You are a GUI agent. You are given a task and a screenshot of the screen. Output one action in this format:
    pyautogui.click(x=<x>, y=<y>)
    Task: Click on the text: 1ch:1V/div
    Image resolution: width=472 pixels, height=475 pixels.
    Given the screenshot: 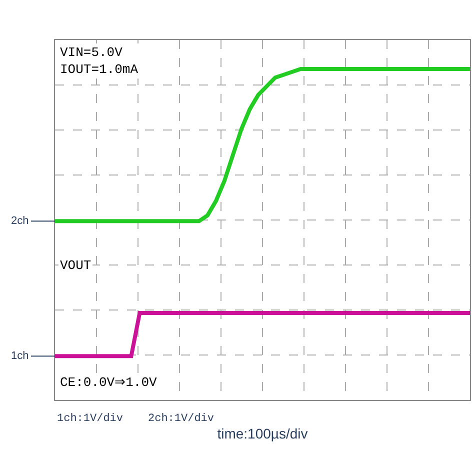 What is the action you would take?
    pyautogui.click(x=90, y=419)
    